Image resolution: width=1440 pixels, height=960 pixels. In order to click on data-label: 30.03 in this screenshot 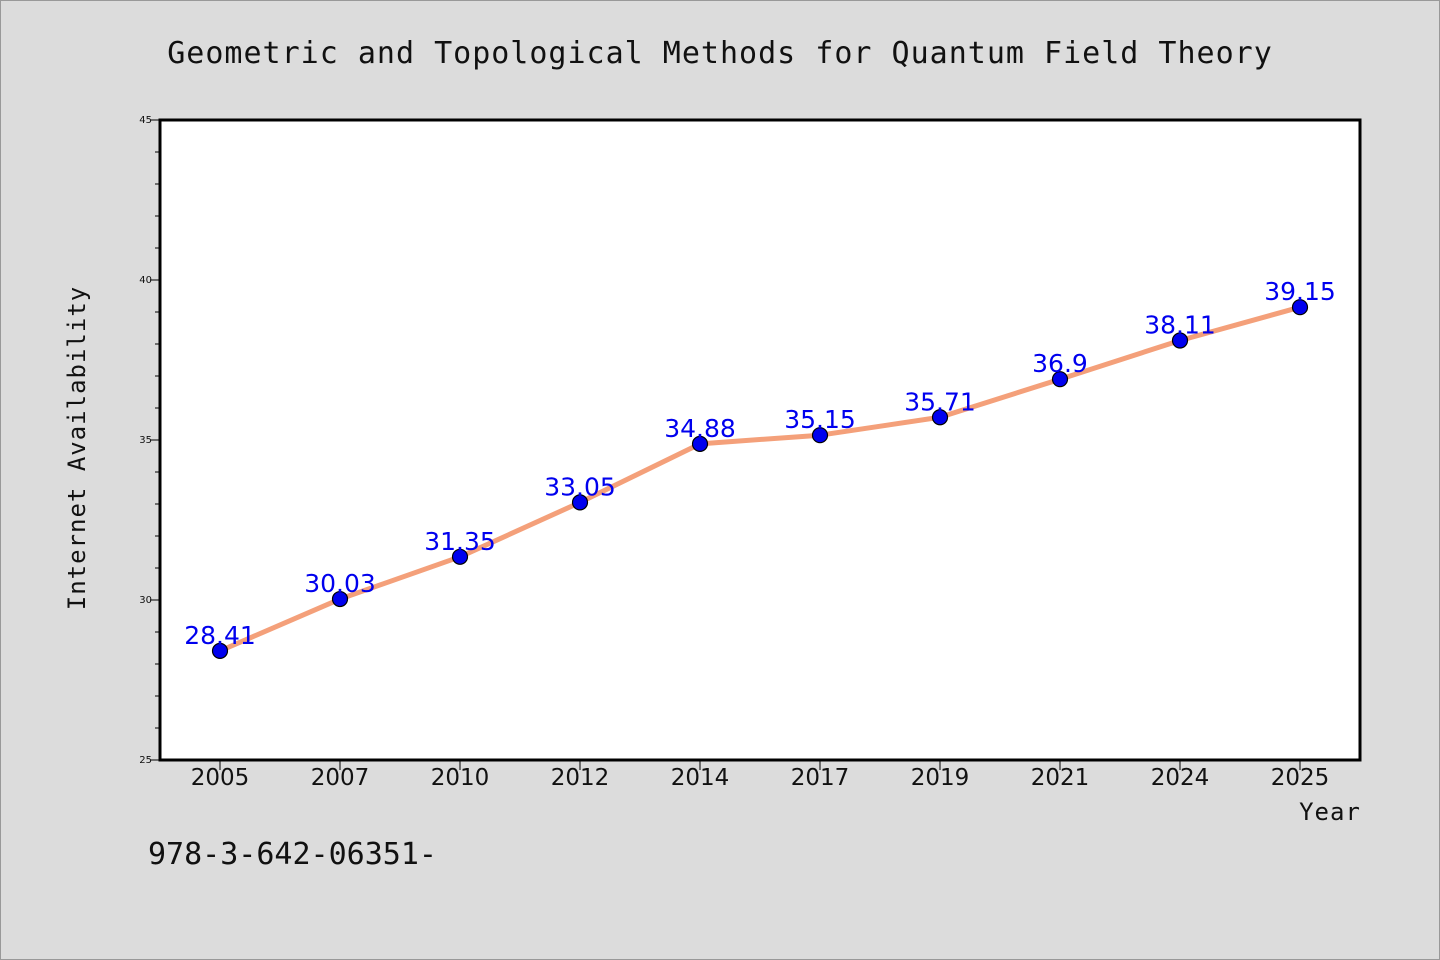, I will do `click(340, 583)`.